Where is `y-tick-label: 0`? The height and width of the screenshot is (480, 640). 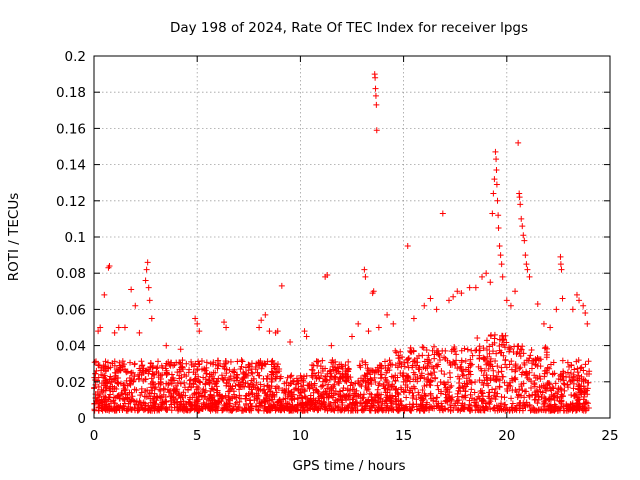
y-tick-label: 0 is located at coordinates (81, 419).